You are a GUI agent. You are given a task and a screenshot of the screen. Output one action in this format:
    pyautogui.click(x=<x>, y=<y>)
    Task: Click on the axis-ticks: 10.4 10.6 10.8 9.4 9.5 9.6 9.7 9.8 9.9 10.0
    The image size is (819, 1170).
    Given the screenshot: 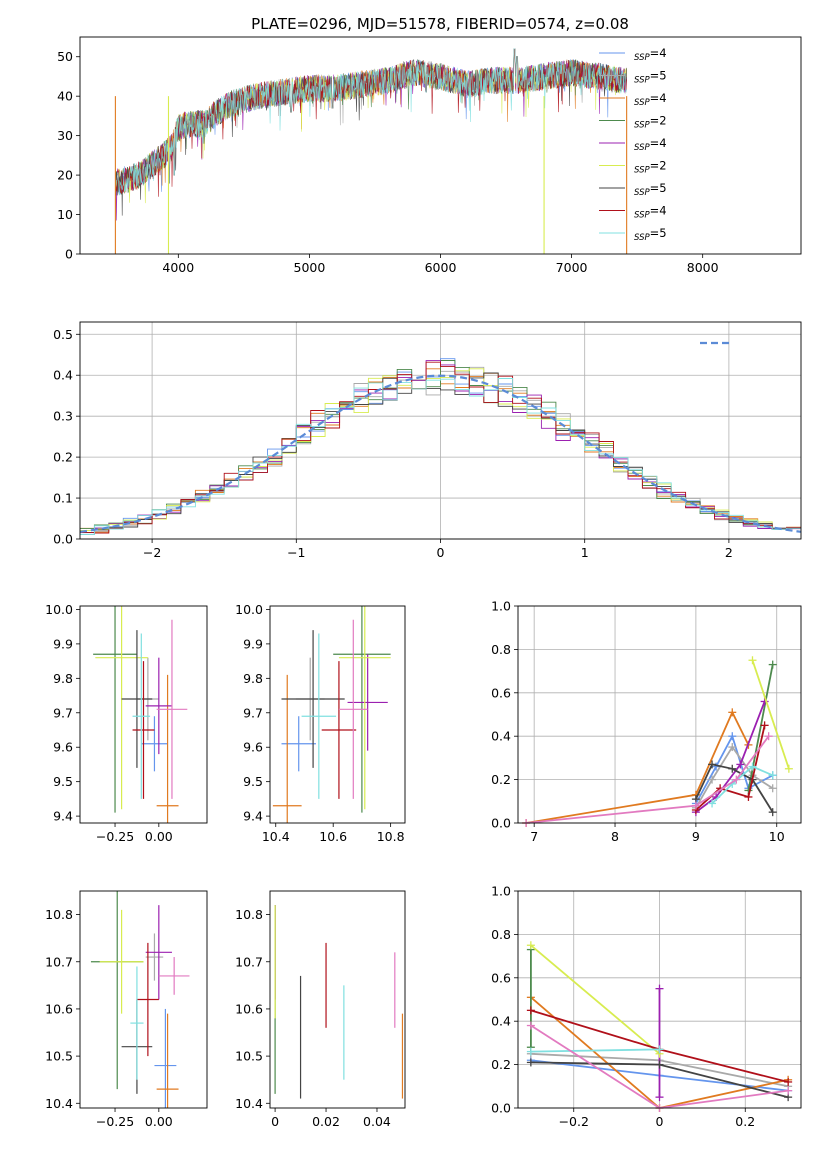 What is the action you would take?
    pyautogui.click(x=319, y=723)
    